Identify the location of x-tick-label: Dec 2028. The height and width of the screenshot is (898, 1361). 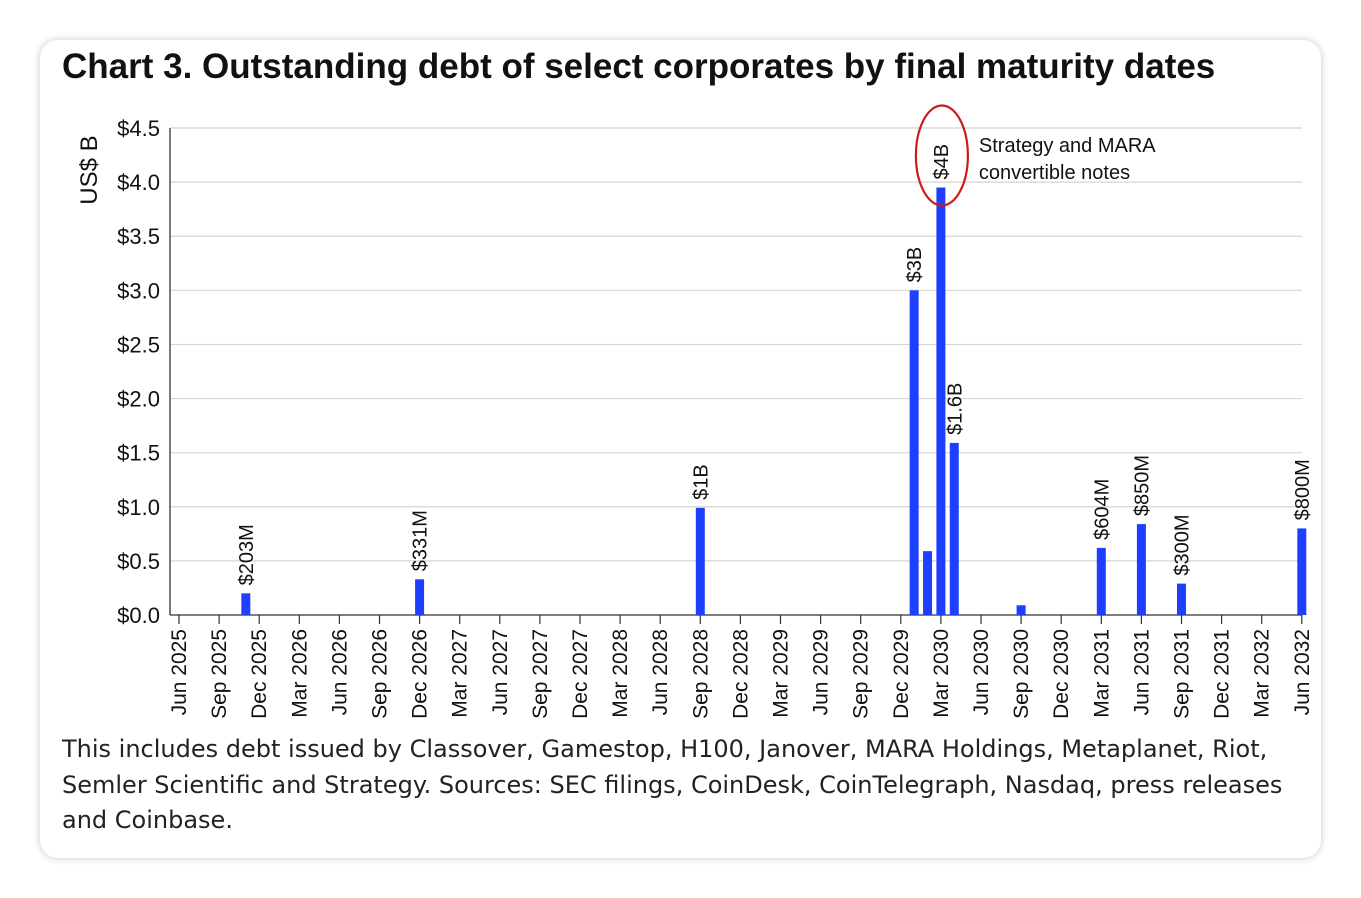
(740, 674).